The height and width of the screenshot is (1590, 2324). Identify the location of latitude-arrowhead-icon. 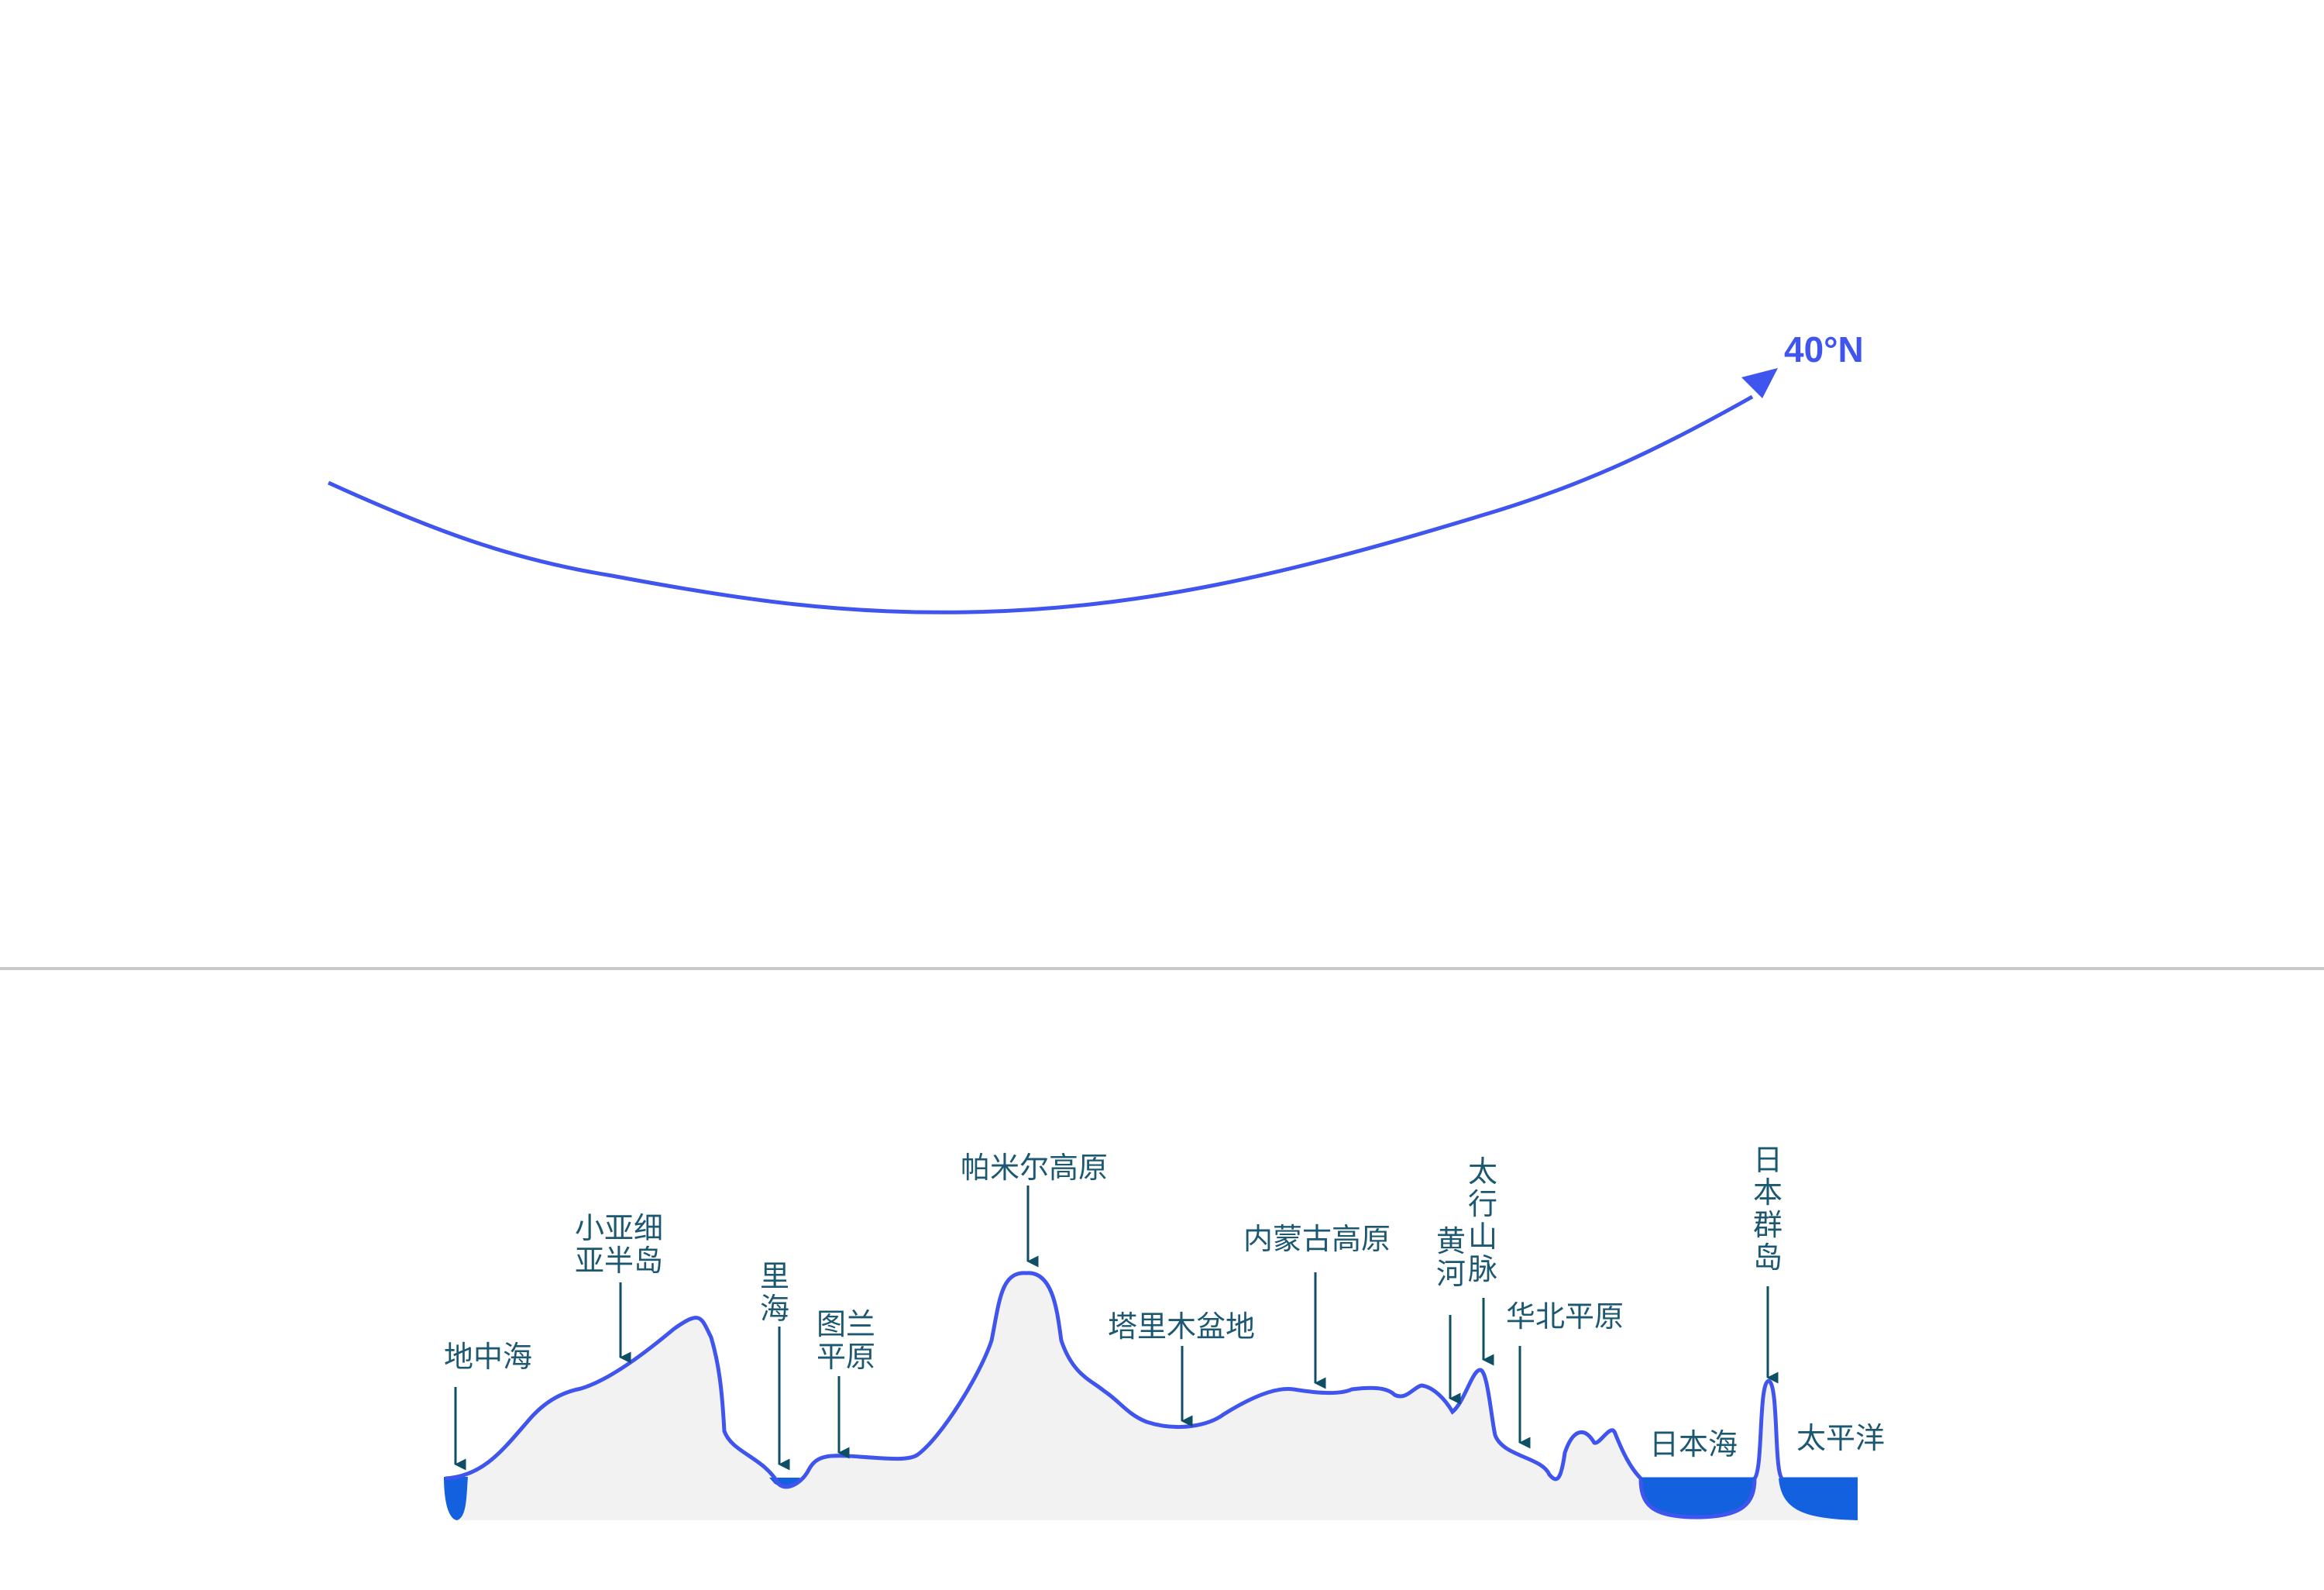
(1759, 383).